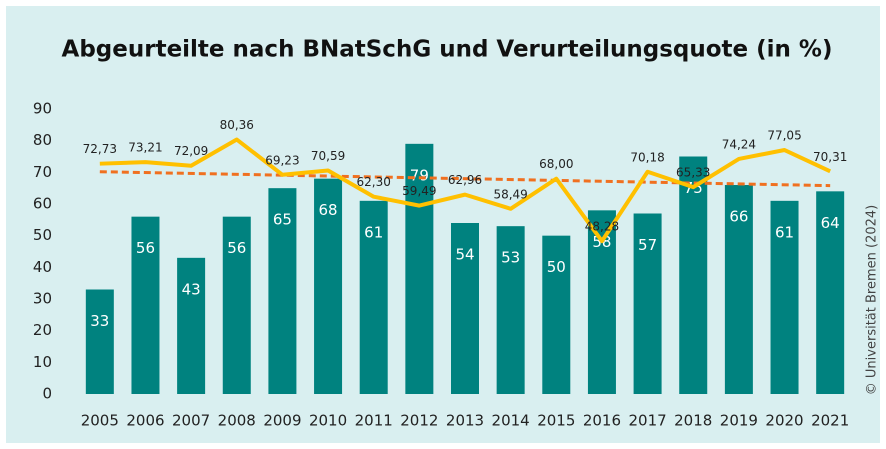 The image size is (886, 449). I want to click on credit: © Universität Bremen (2024), so click(872, 300).